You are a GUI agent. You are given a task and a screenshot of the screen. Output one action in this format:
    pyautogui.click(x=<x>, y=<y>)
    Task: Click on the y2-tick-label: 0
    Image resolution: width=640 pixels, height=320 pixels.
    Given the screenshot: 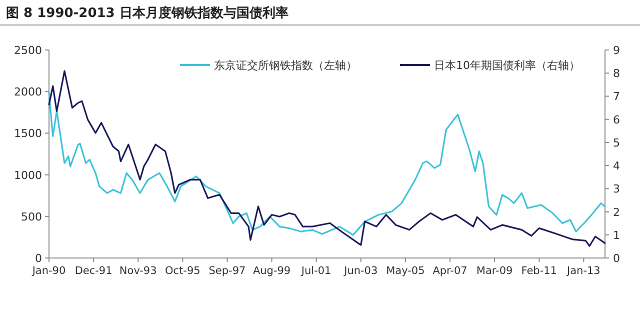 What is the action you would take?
    pyautogui.click(x=616, y=258)
    